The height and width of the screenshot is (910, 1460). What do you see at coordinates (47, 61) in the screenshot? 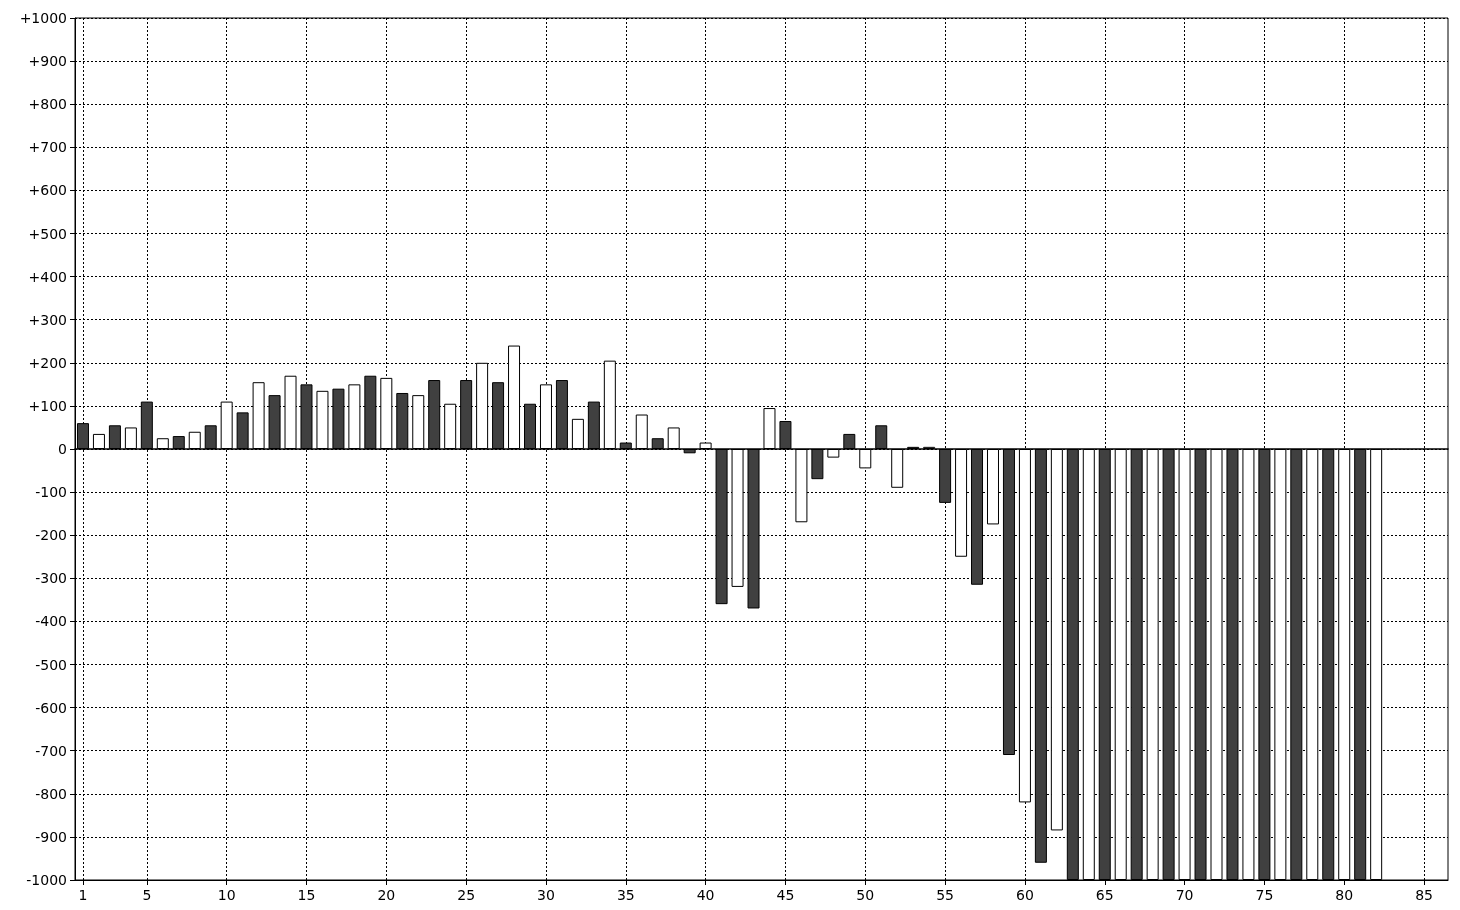
I see `y-tick-label: +900` at bounding box center [47, 61].